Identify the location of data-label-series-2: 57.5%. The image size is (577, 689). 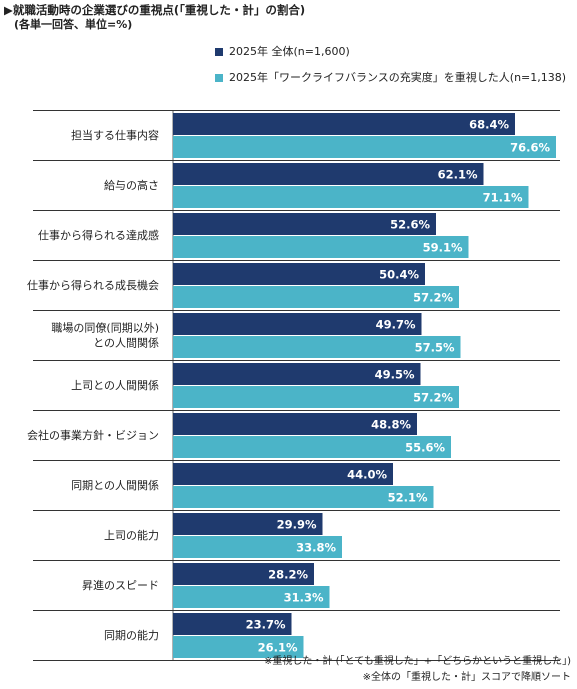
(435, 348).